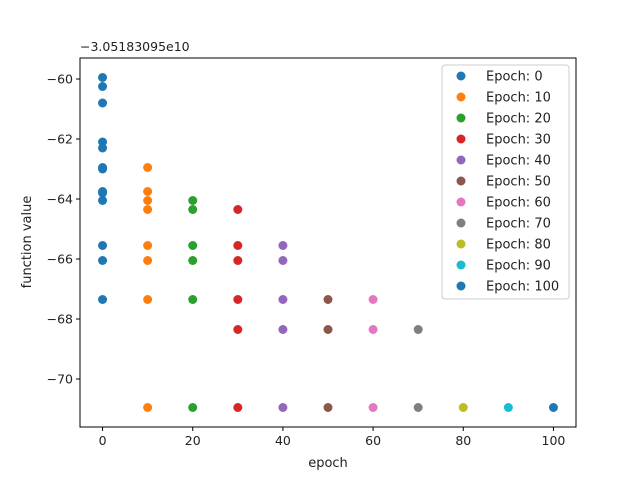 This screenshot has height=480, width=640. What do you see at coordinates (518, 266) in the screenshot?
I see `legend-label: Epoch: 90` at bounding box center [518, 266].